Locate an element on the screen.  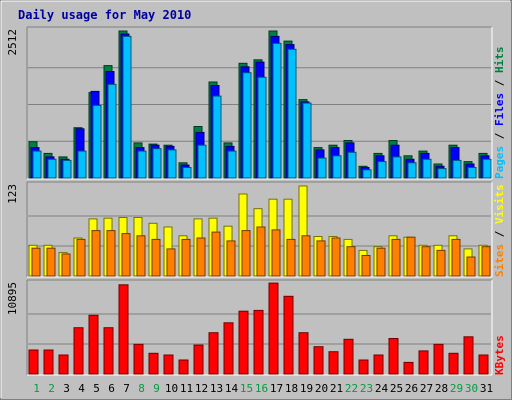
bar-kbytes-day-27: KBytes 27: 2800 is located at coordinates (423, 362).